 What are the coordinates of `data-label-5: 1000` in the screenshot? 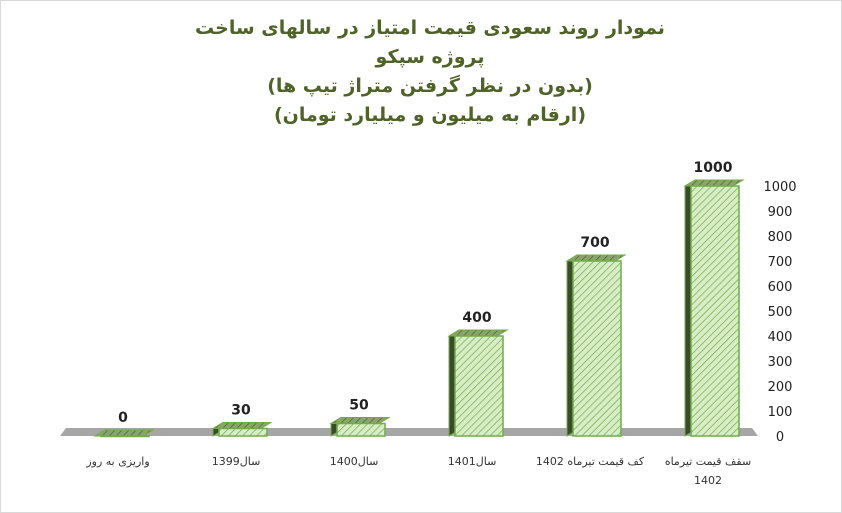 It's located at (713, 168).